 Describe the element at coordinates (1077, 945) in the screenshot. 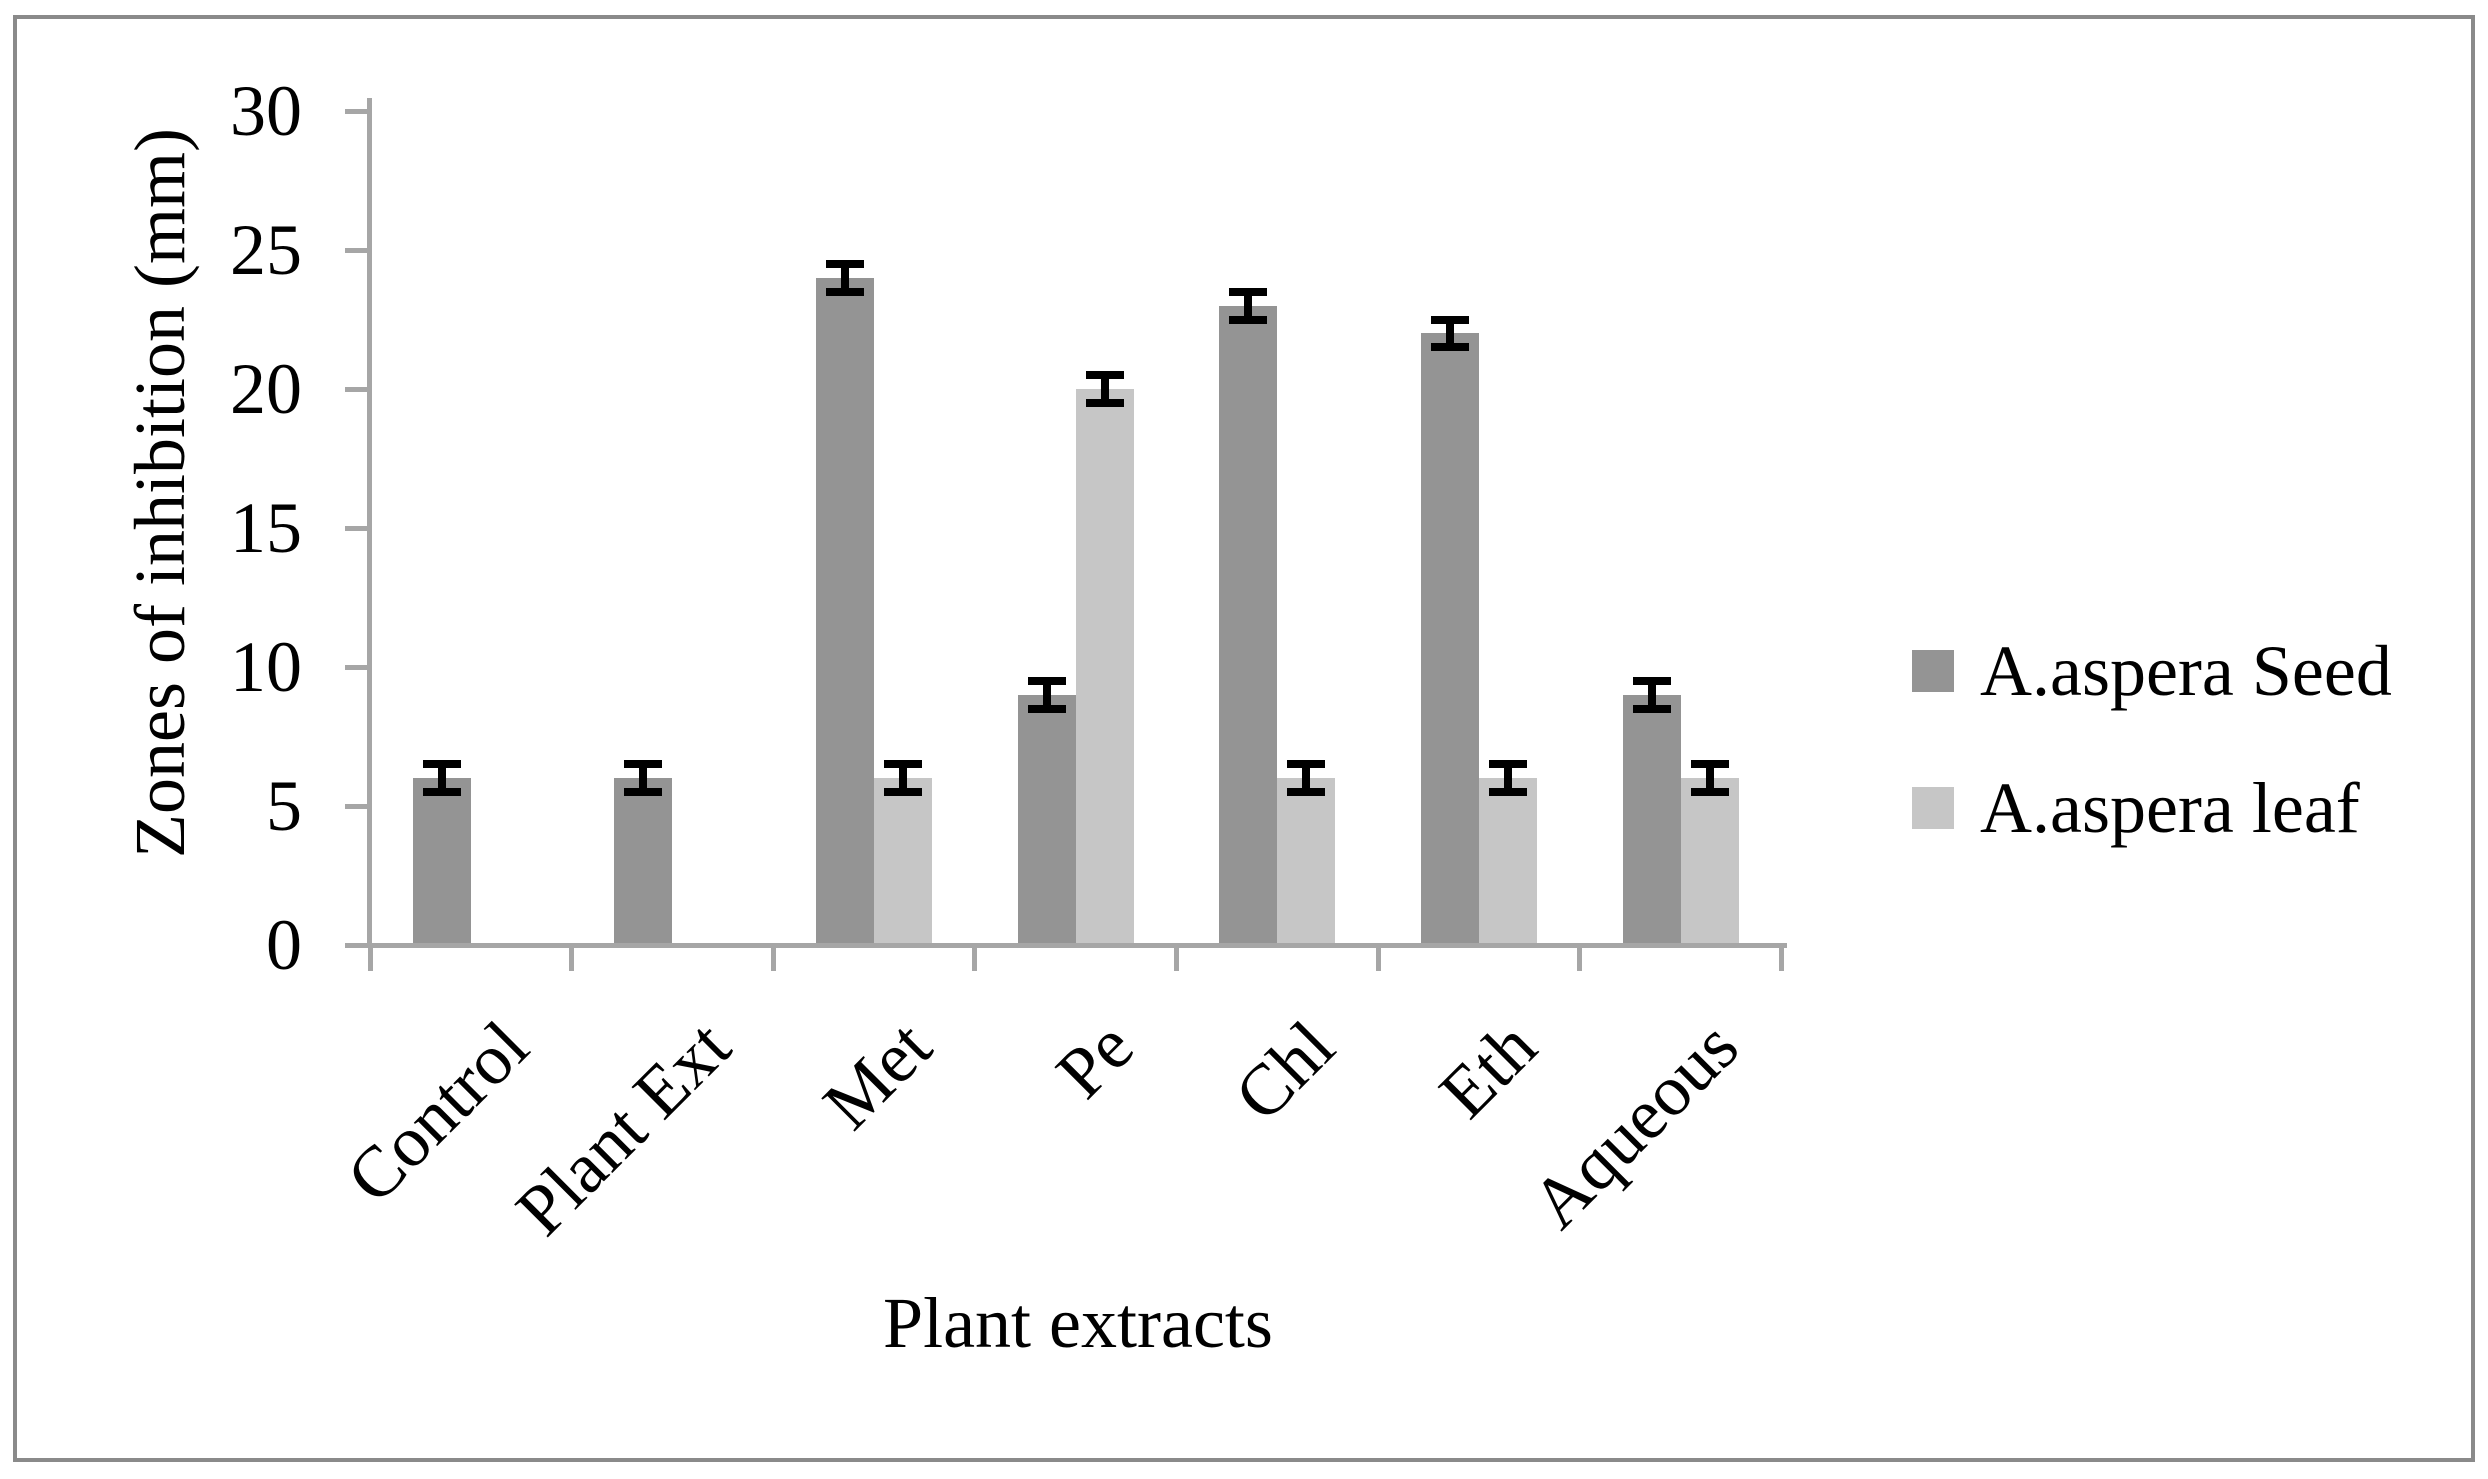

I see `x-axis-line` at that location.